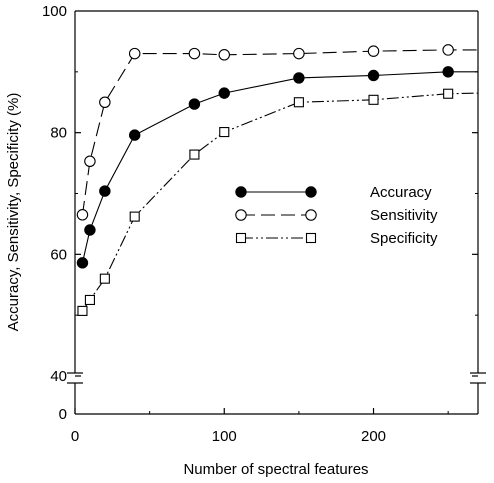  Describe the element at coordinates (13, 212) in the screenshot. I see `y-axis-label: Accuracy, Sensitivity, Specificity (%)` at that location.